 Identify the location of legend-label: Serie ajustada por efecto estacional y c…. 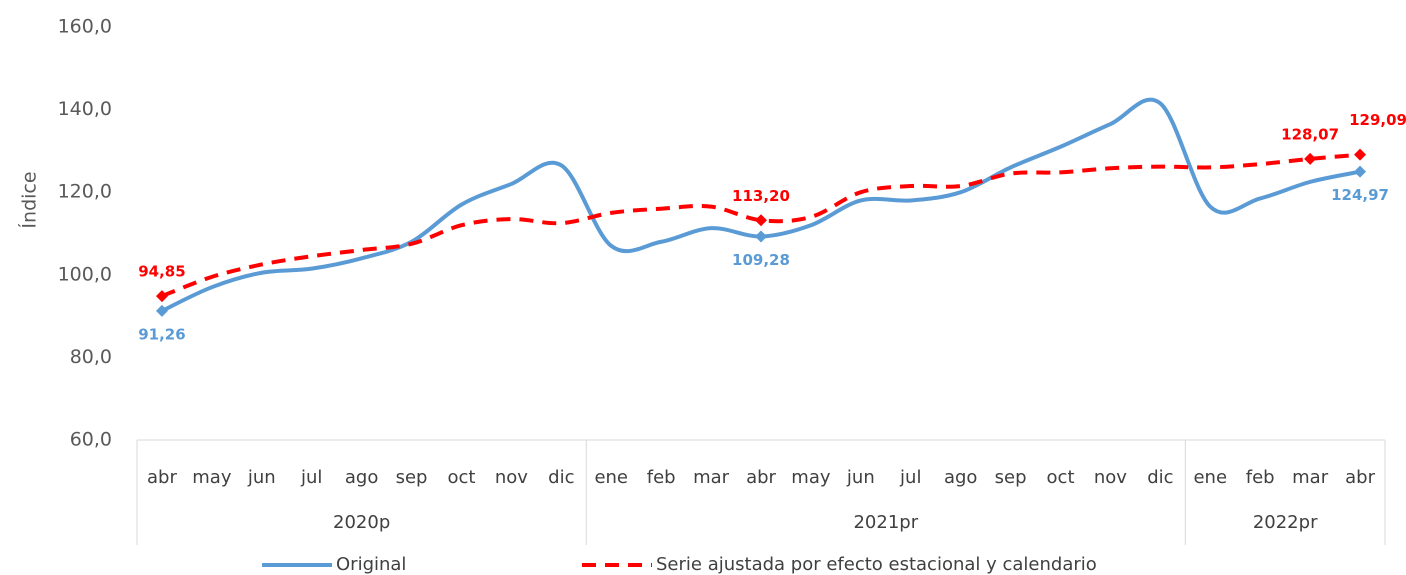
(876, 564).